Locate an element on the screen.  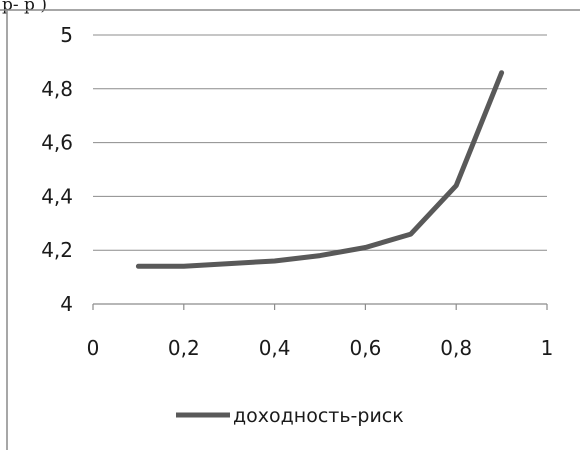
x-tick-label: 0,8 is located at coordinates (456, 348).